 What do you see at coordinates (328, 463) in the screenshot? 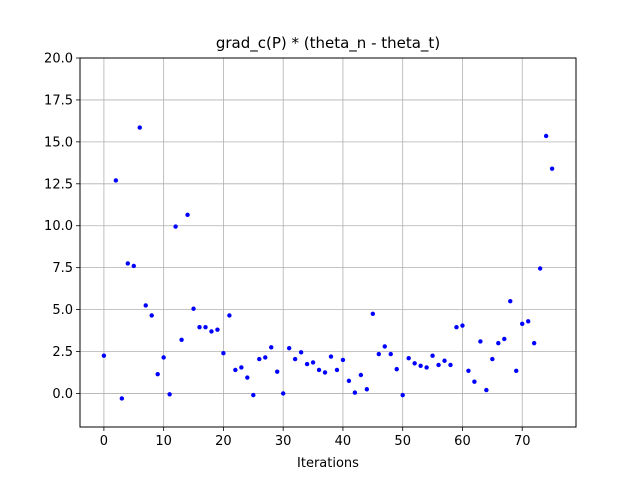
I see `x-axis-label: Iterations` at bounding box center [328, 463].